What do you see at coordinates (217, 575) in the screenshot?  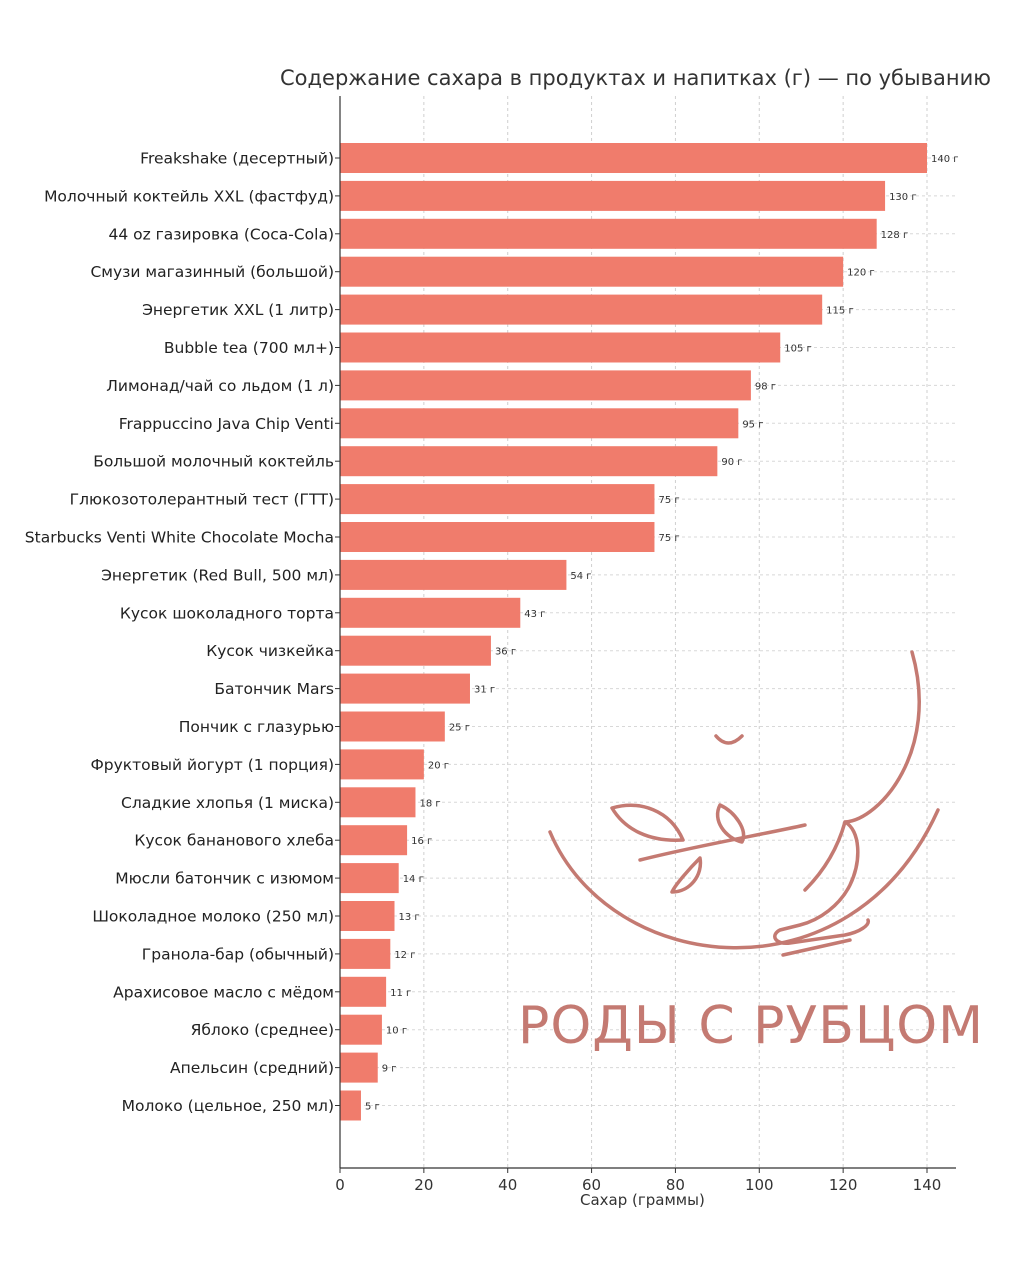 I see `category-label: Энергетик (Red Bull, 500 мл)` at bounding box center [217, 575].